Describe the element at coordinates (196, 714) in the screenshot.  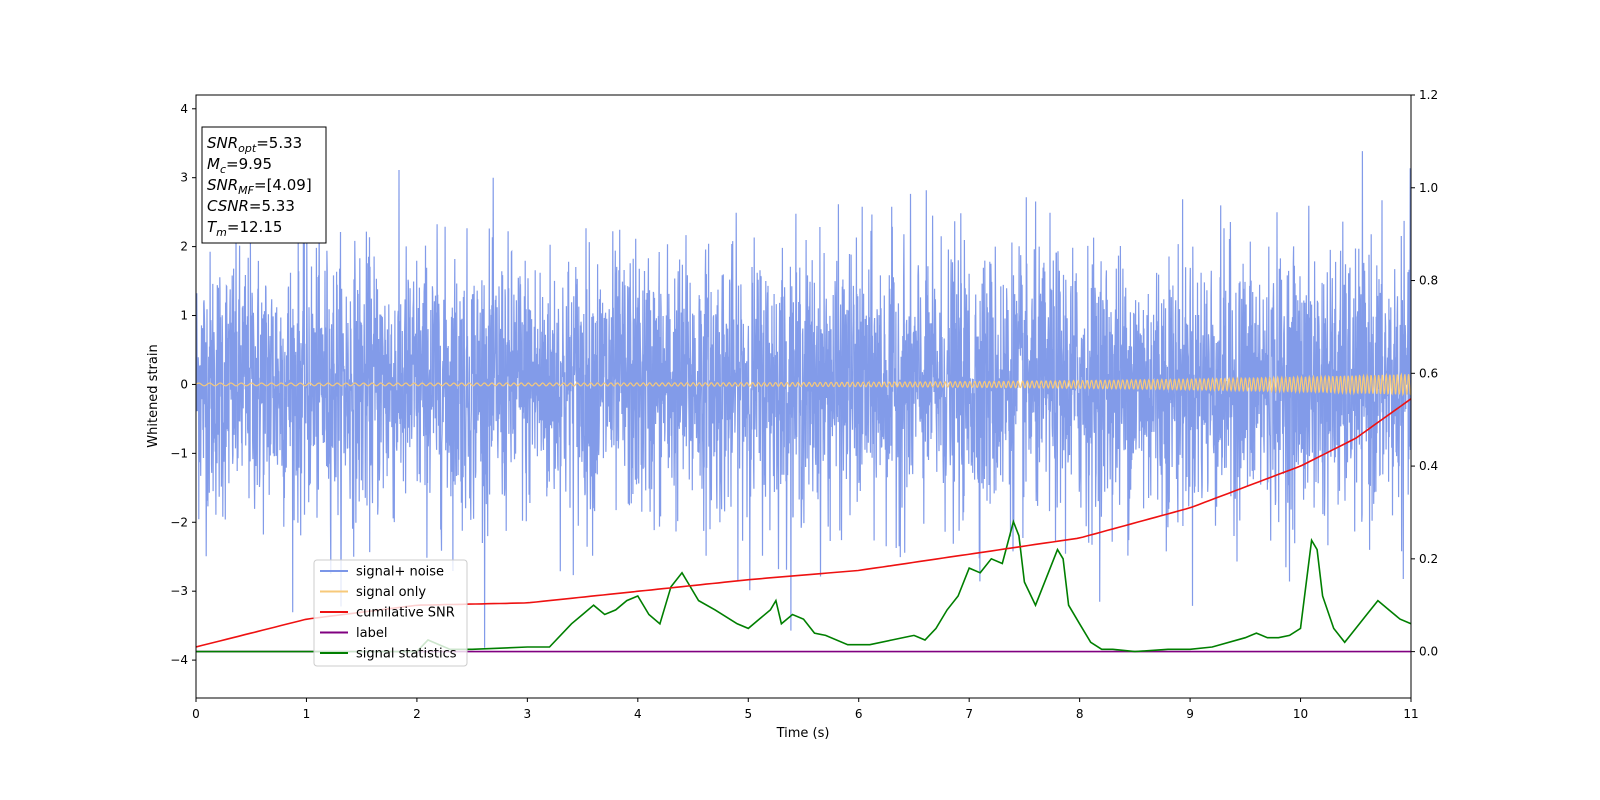
I see `x-tick-label: 0` at that location.